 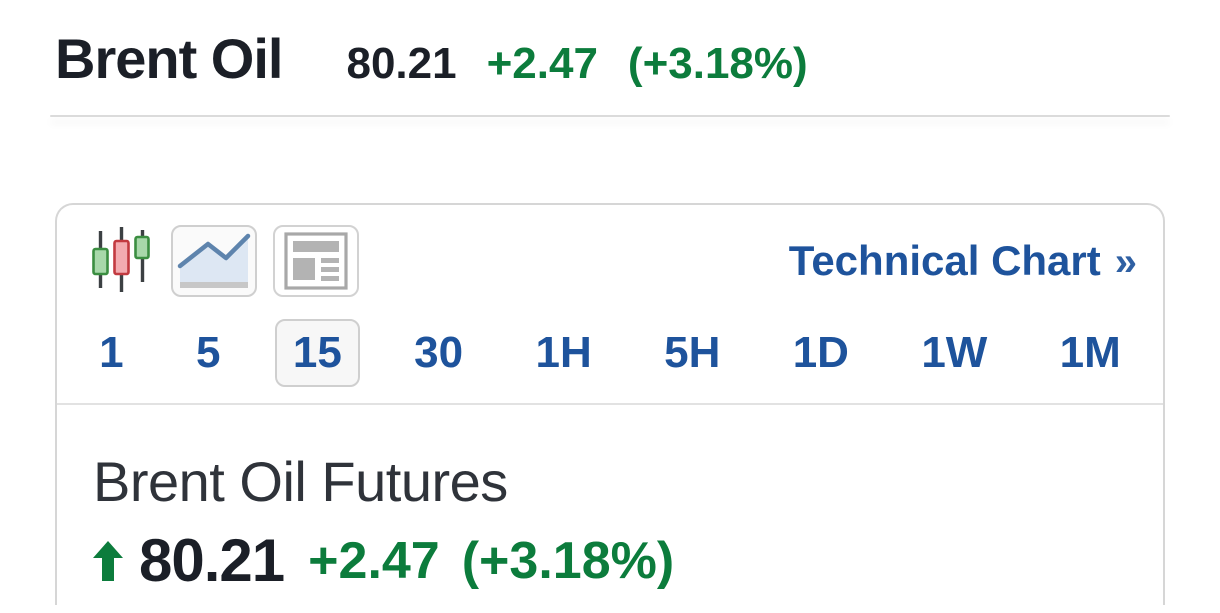 I want to click on timeframe-selector: 1 5 15 30 1H 5H 1D 1W 1M, so click(x=610, y=362).